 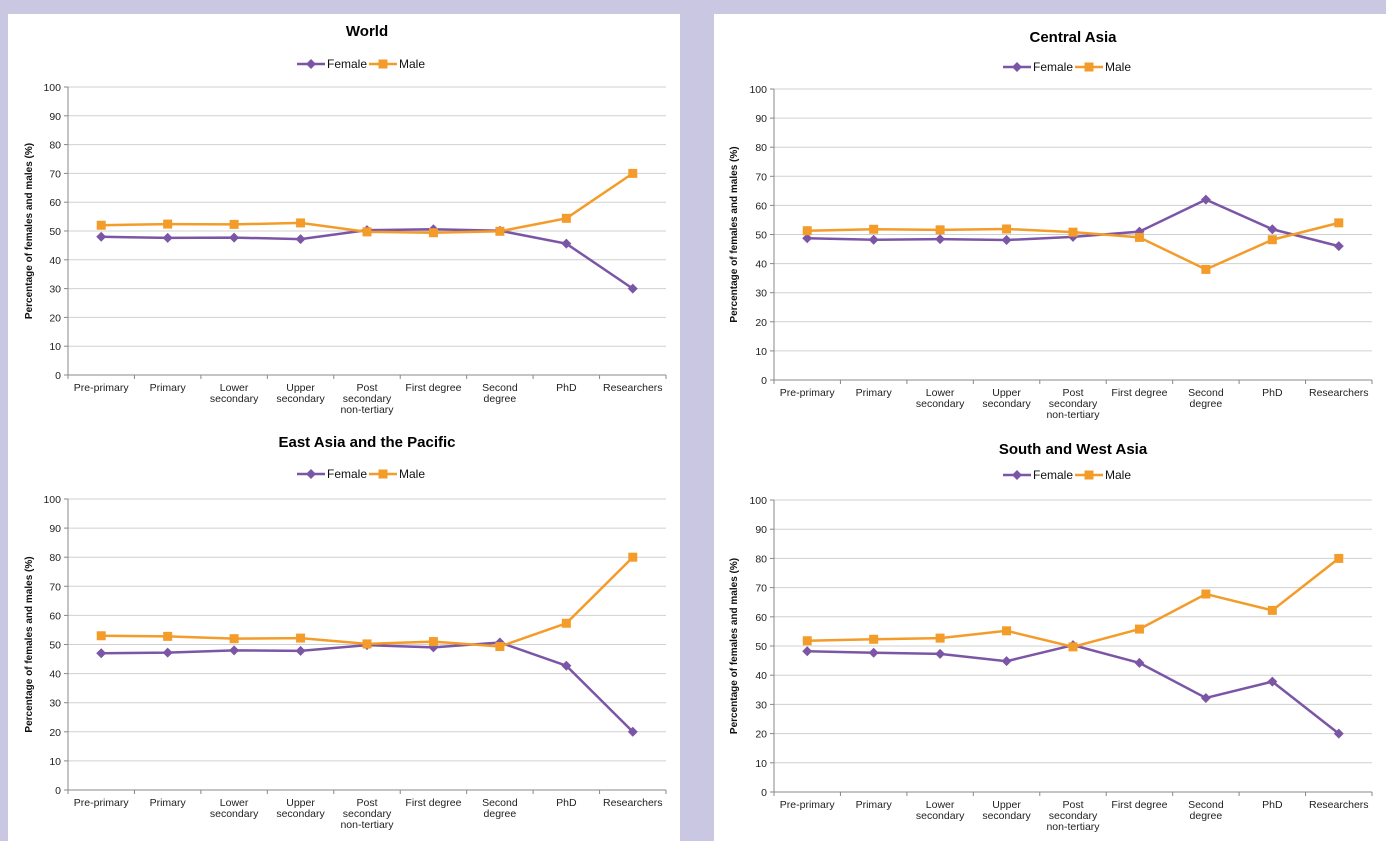 What do you see at coordinates (55, 290) in the screenshot?
I see `y-tick-label: 30` at bounding box center [55, 290].